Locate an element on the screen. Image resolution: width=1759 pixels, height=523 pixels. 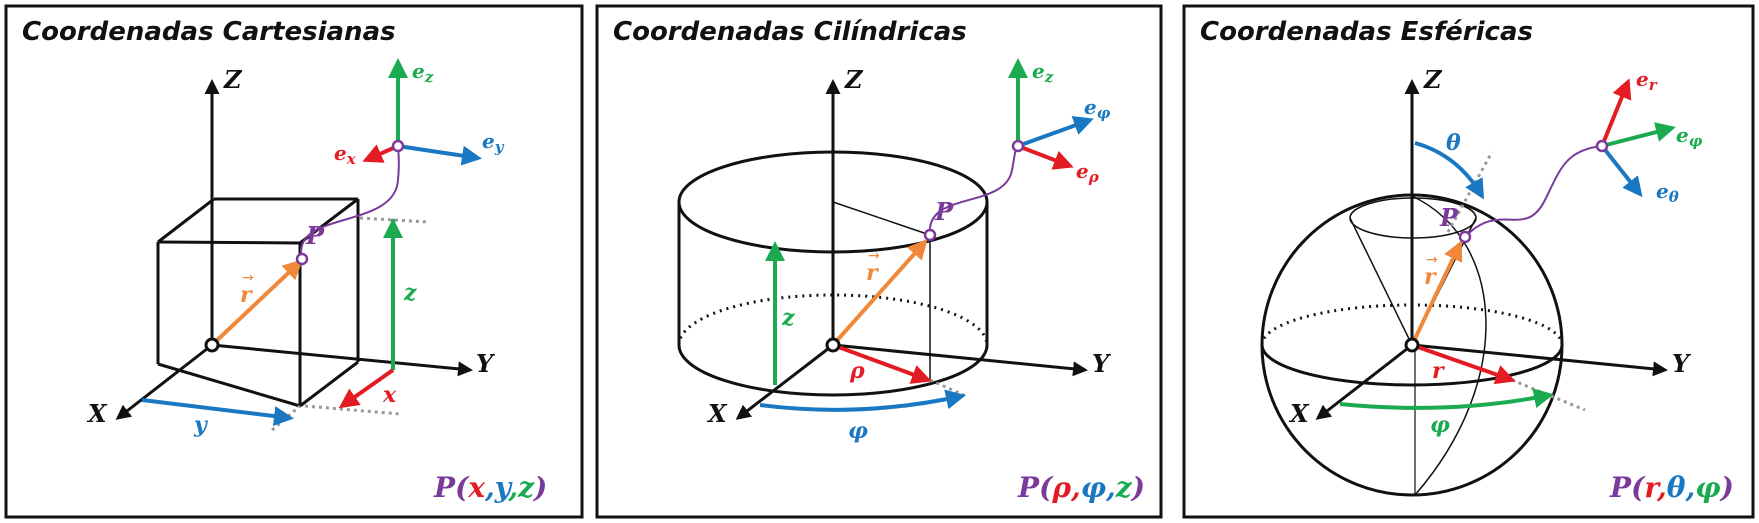
unit-erho-label: eρ is located at coordinates (1088, 172).